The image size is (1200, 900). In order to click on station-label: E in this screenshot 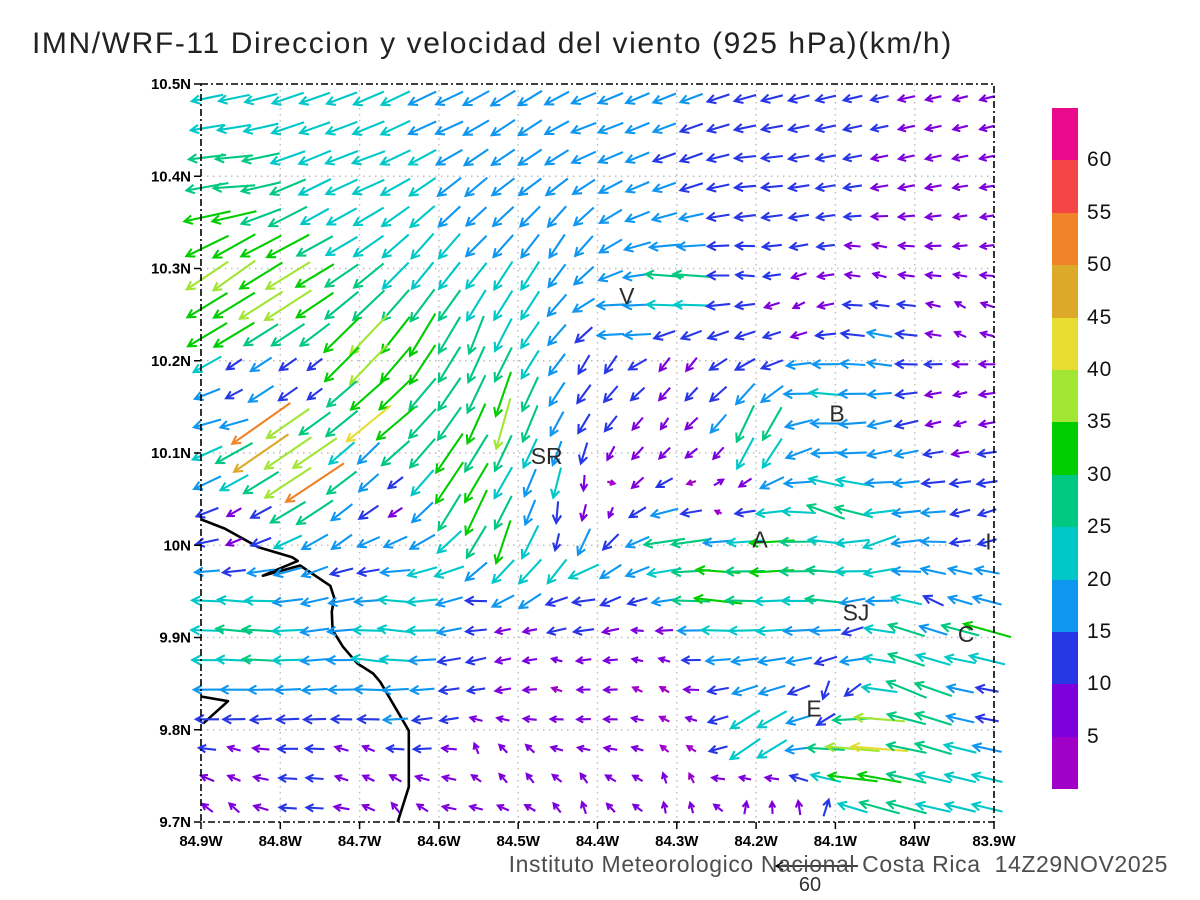, I will do `click(813, 709)`.